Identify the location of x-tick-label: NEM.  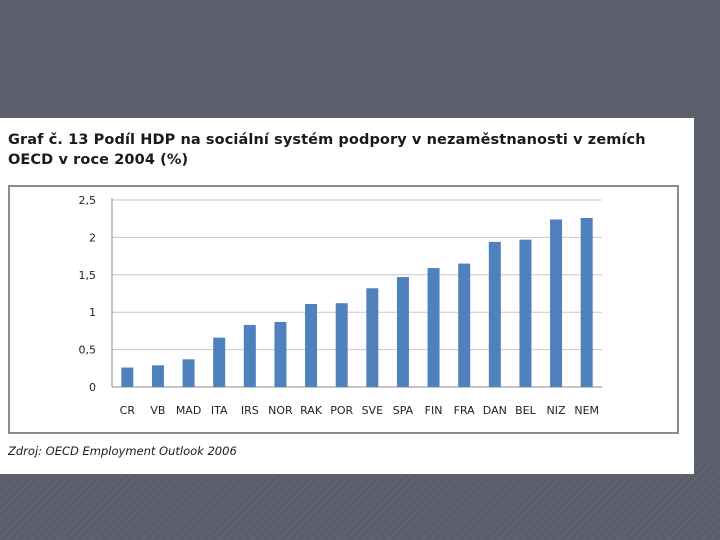
(586, 410).